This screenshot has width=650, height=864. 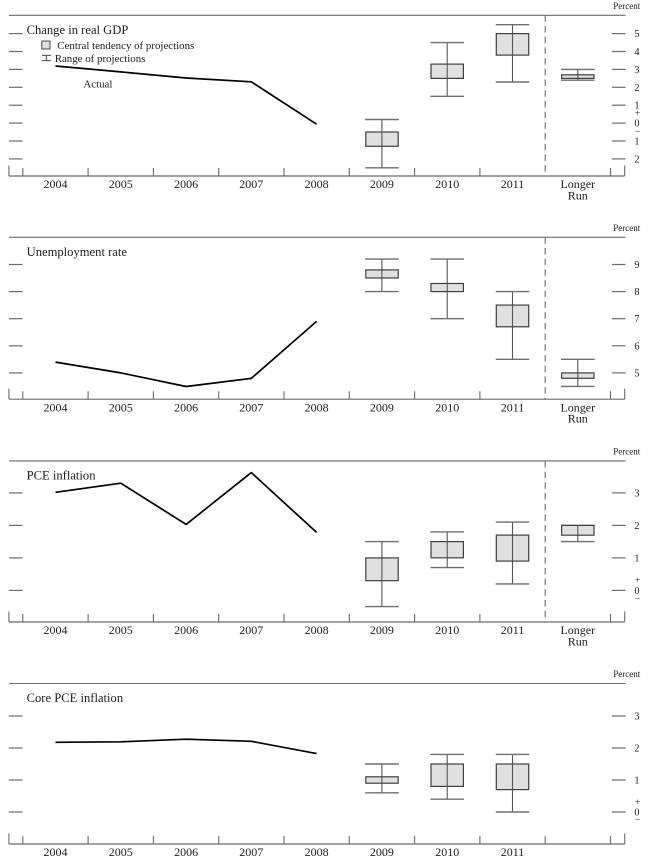 What do you see at coordinates (636, 346) in the screenshot?
I see `svg-text: 6` at bounding box center [636, 346].